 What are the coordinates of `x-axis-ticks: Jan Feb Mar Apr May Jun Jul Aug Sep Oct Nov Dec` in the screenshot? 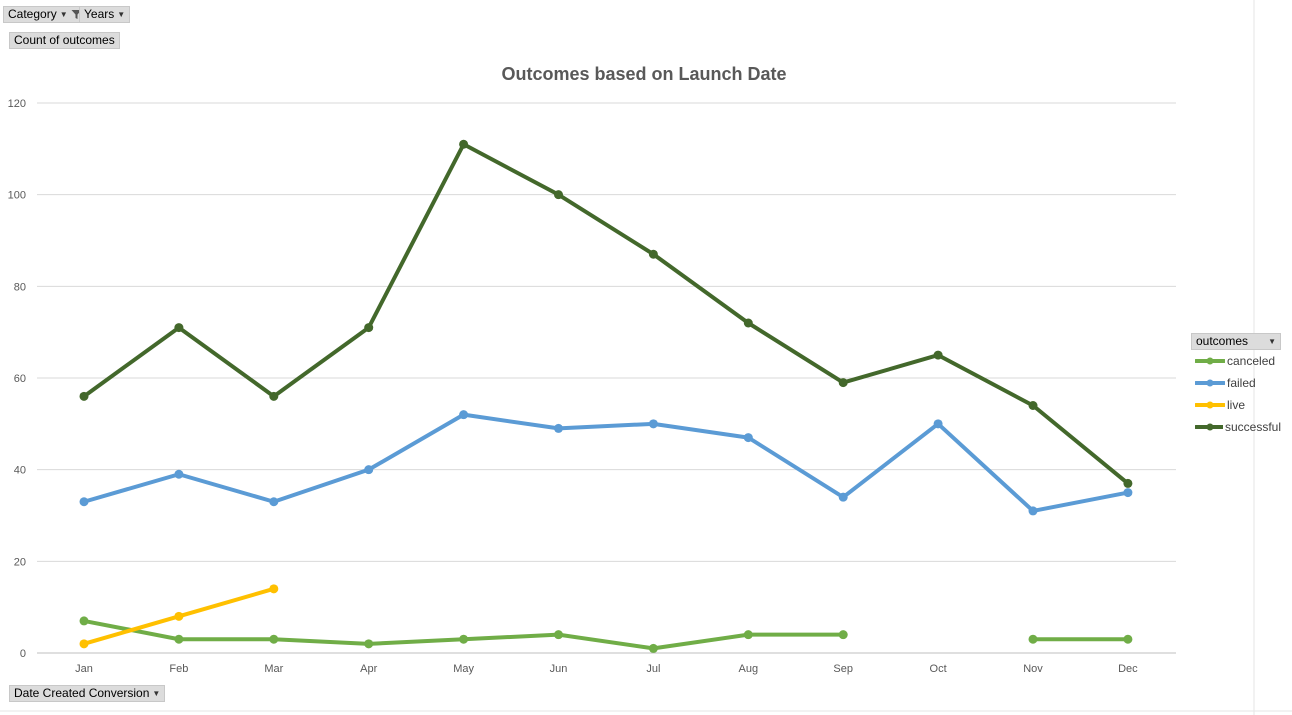 It's located at (606, 669).